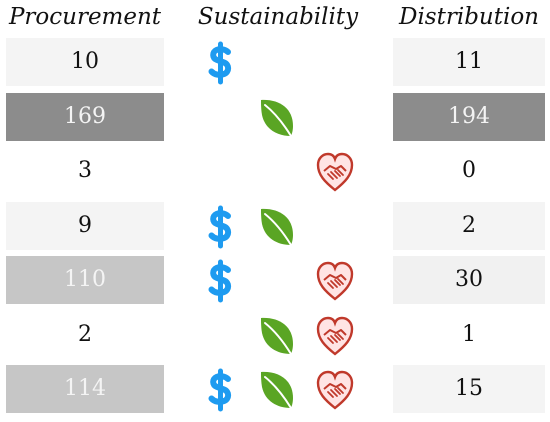 The image size is (550, 422). I want to click on procurement-cell: 10, so click(85, 62).